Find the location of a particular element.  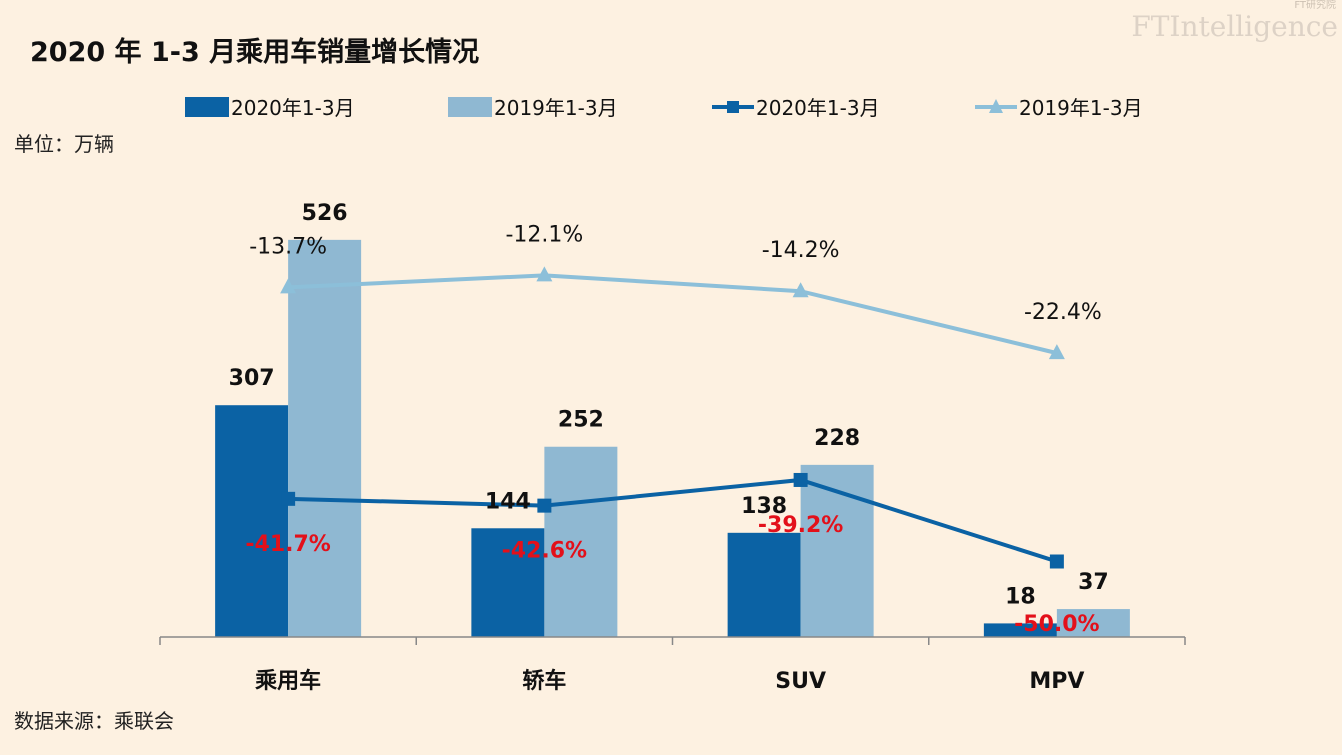

square-marker-icon is located at coordinates (733, 106).